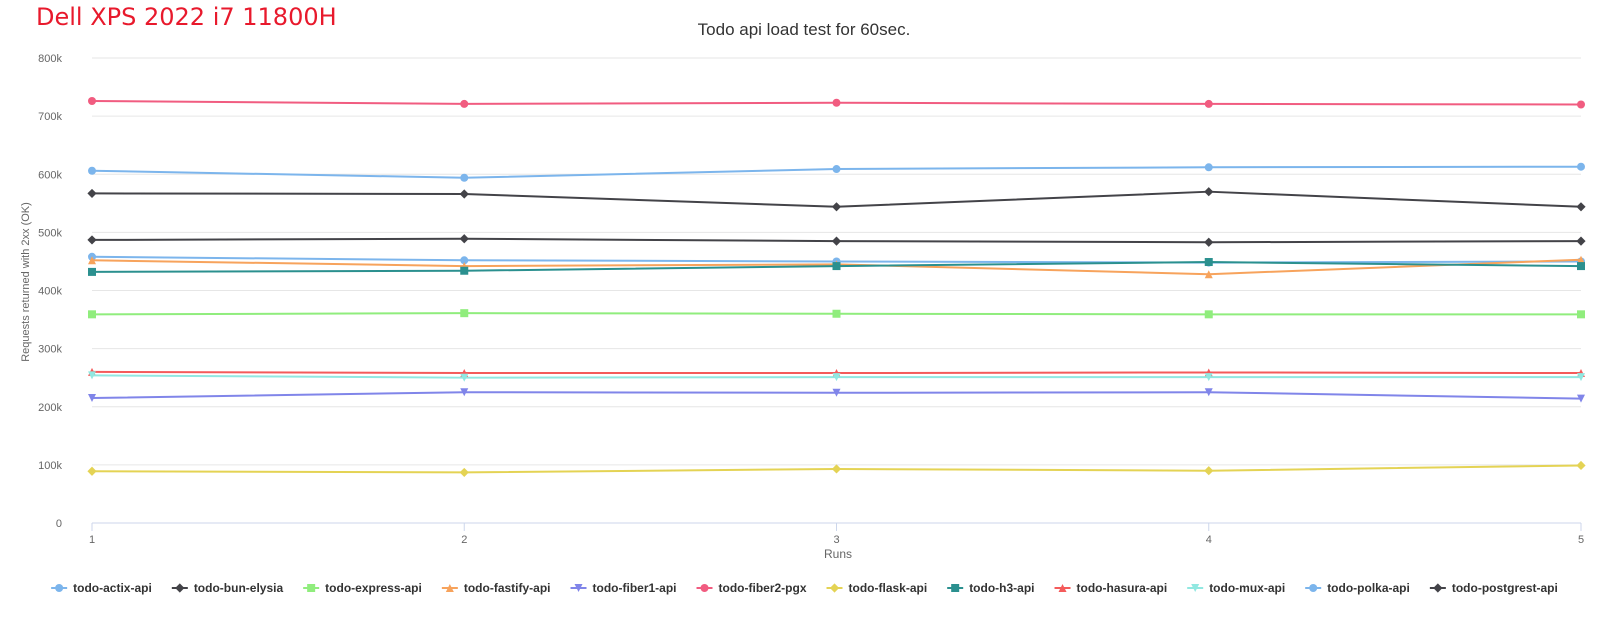 This screenshot has height=622, width=1609. I want to click on x-tick-label: 4, so click(1209, 540).